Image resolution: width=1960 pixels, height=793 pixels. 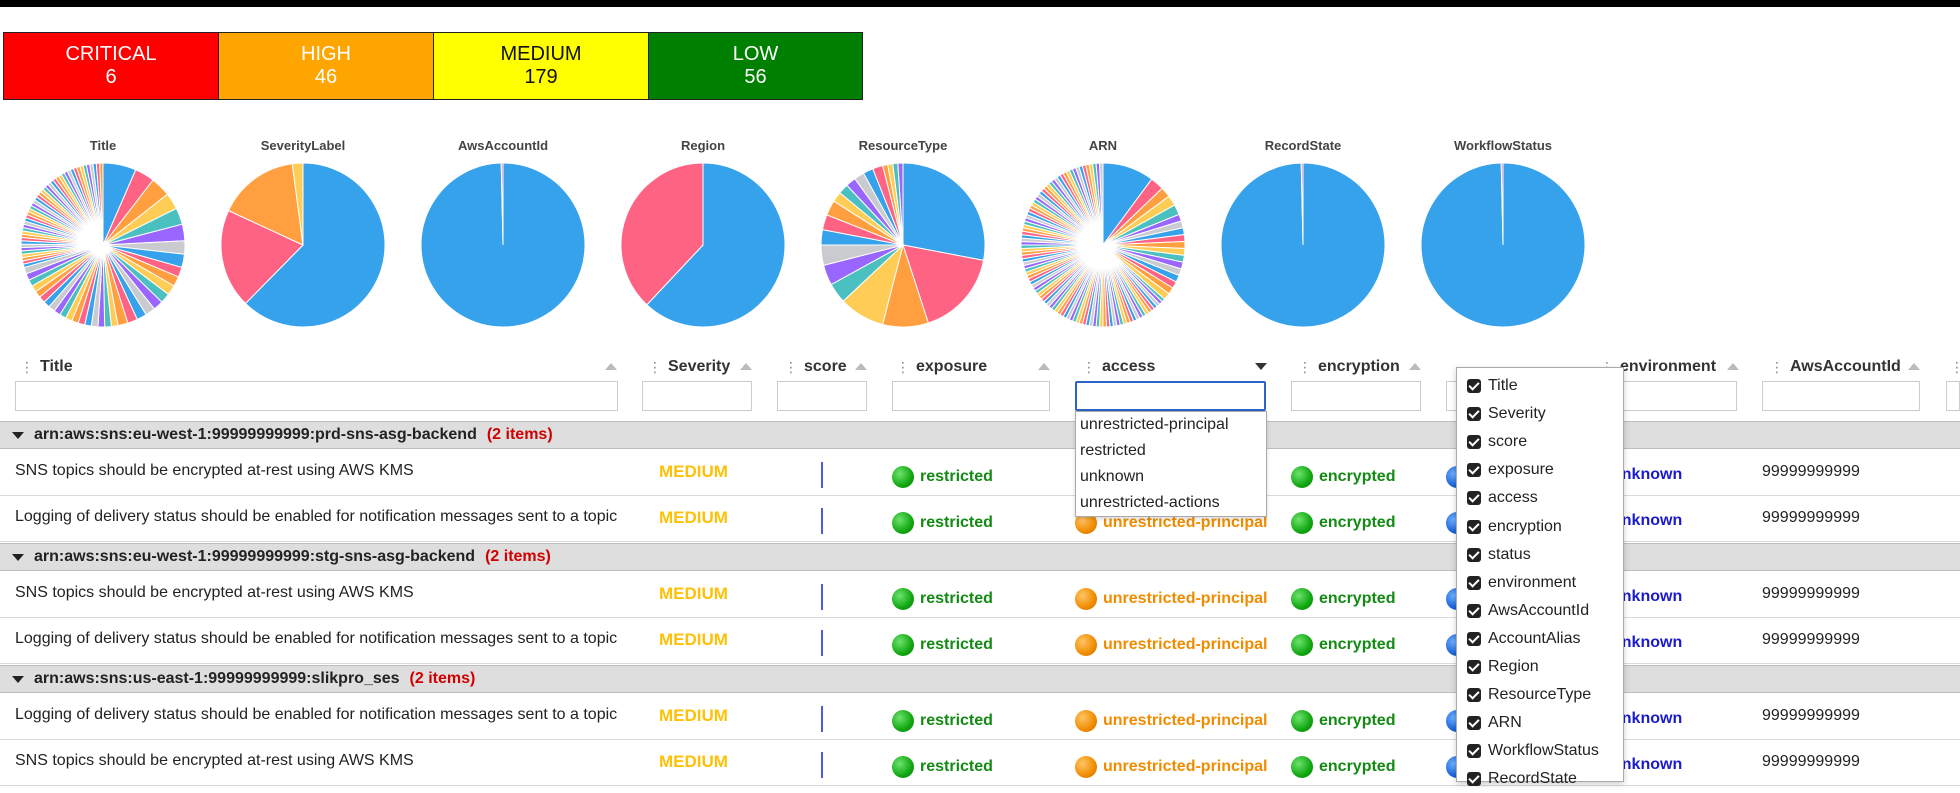 I want to click on access-option: unrestricted-principal, so click(x=1154, y=424).